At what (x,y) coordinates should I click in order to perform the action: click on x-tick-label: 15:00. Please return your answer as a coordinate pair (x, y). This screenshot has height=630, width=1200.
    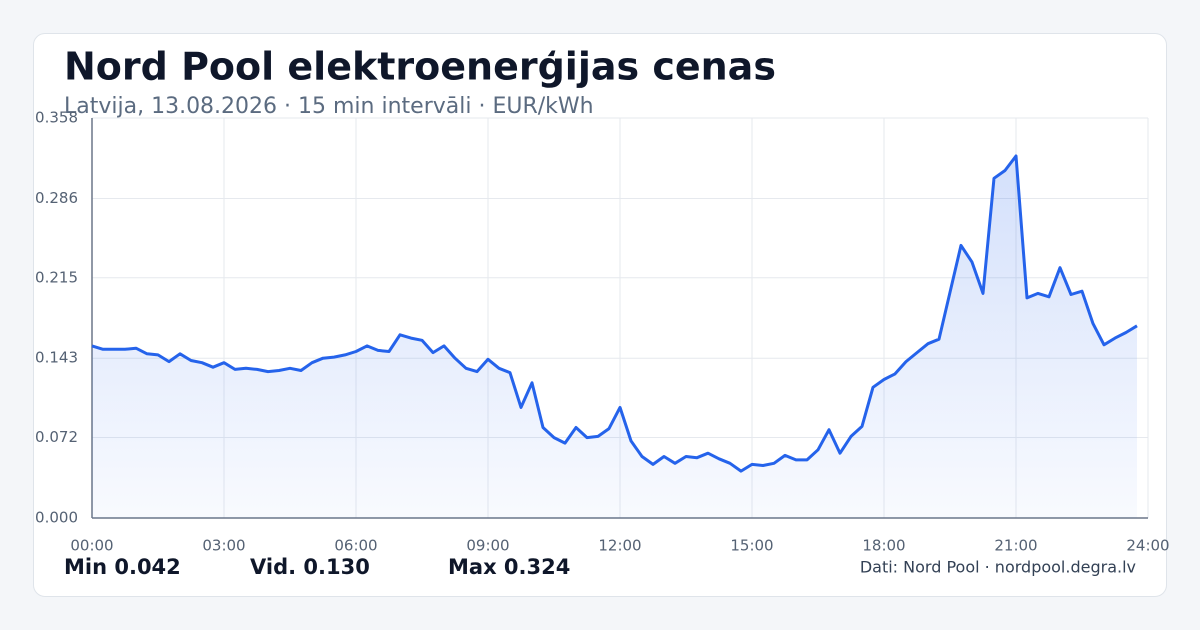
    Looking at the image, I should click on (751, 546).